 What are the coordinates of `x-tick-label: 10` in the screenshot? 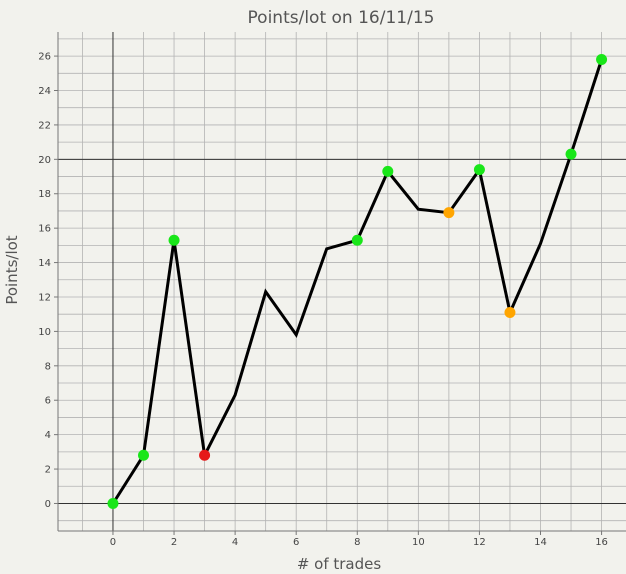 It's located at (418, 542).